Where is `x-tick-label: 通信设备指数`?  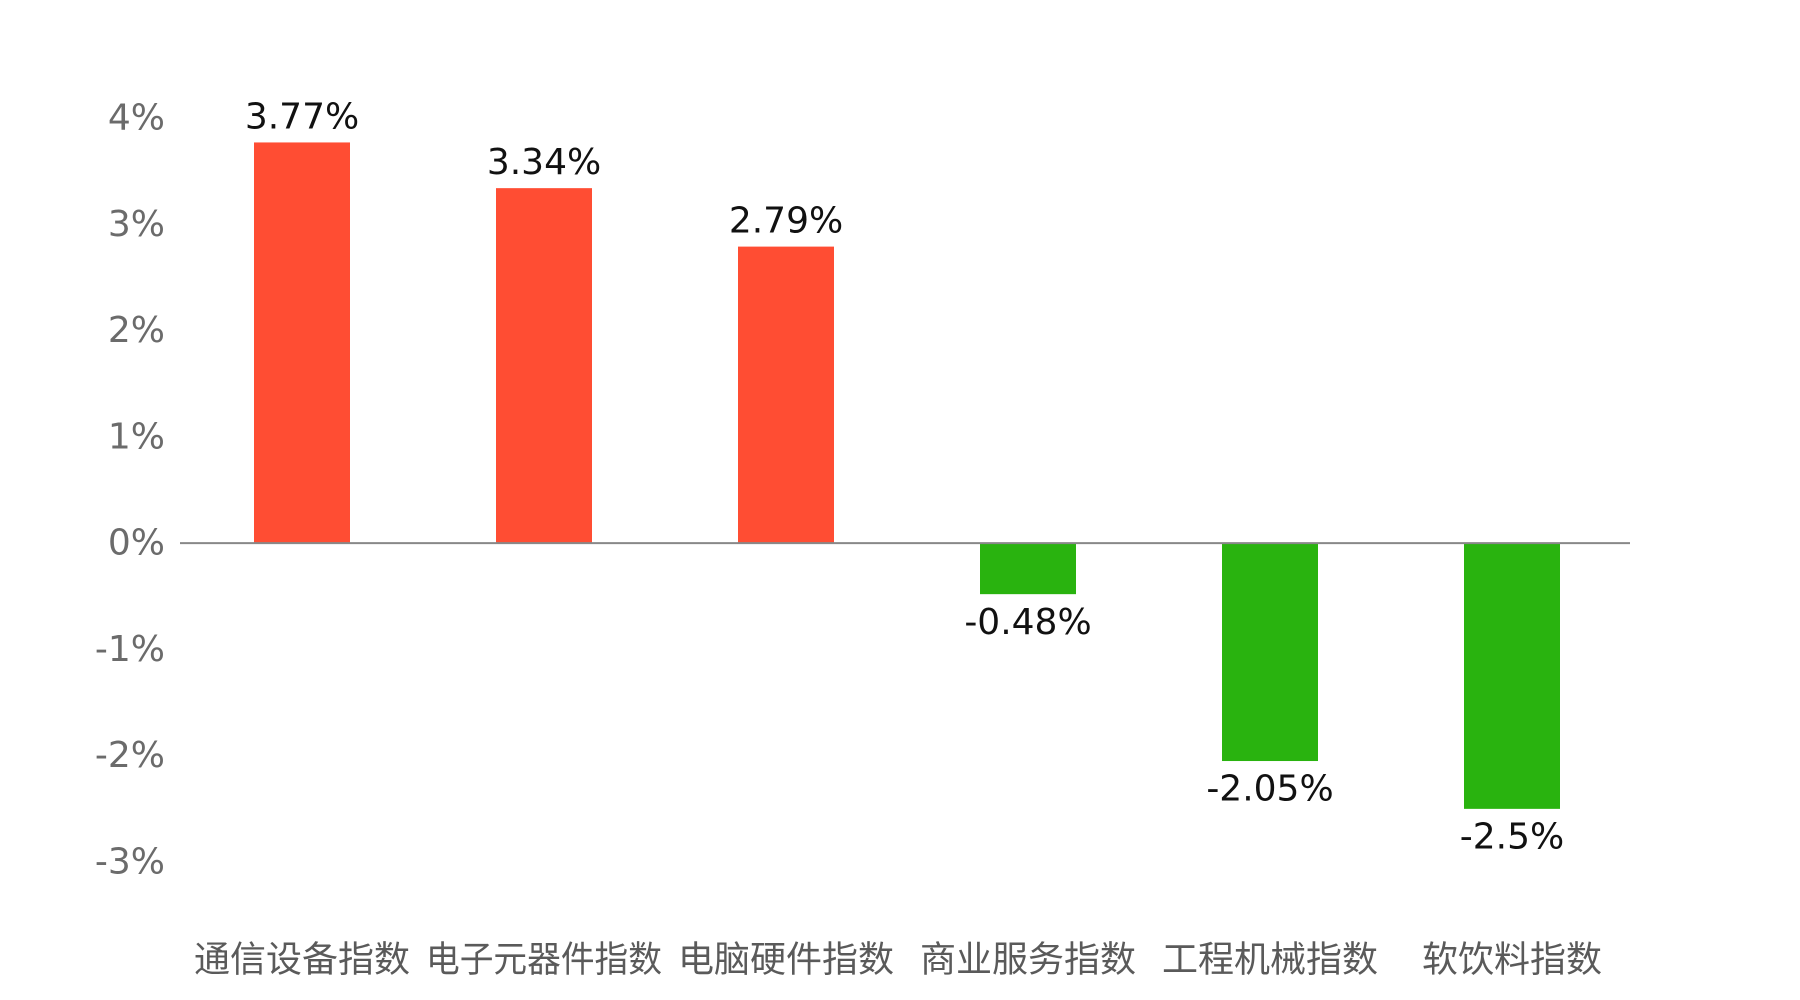
x-tick-label: 通信设备指数 is located at coordinates (302, 960).